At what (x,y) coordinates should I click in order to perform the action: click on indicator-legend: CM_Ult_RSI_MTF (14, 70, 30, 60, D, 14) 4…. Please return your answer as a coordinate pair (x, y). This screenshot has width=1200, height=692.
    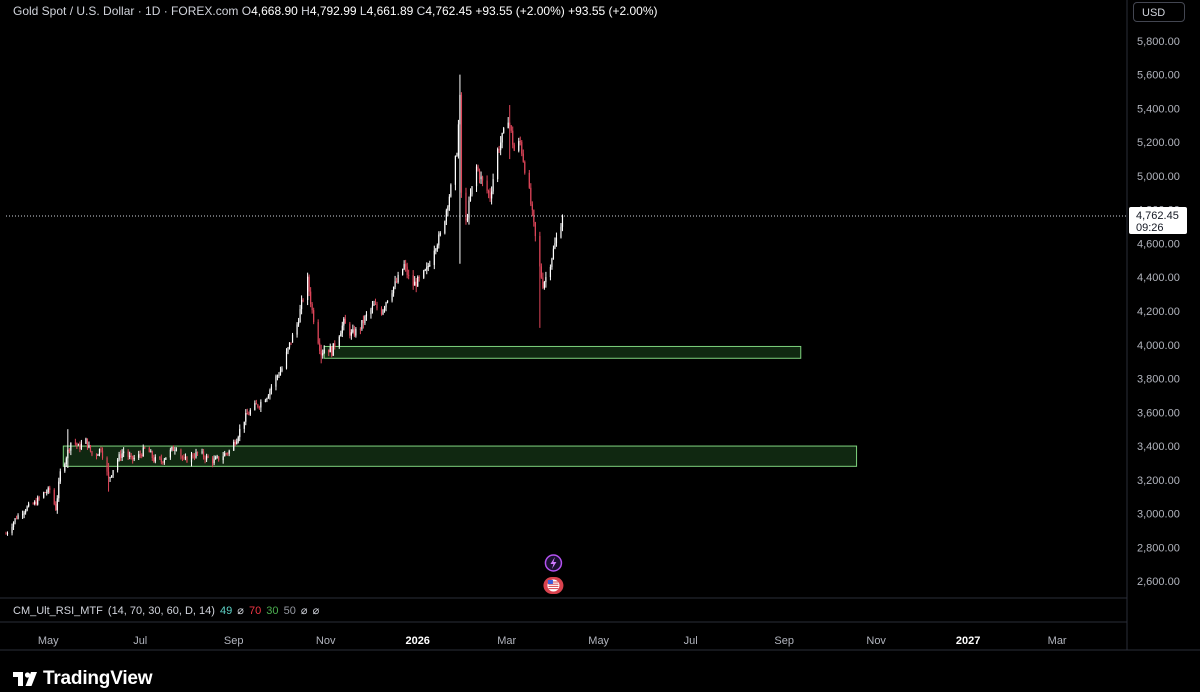
    Looking at the image, I should click on (167, 610).